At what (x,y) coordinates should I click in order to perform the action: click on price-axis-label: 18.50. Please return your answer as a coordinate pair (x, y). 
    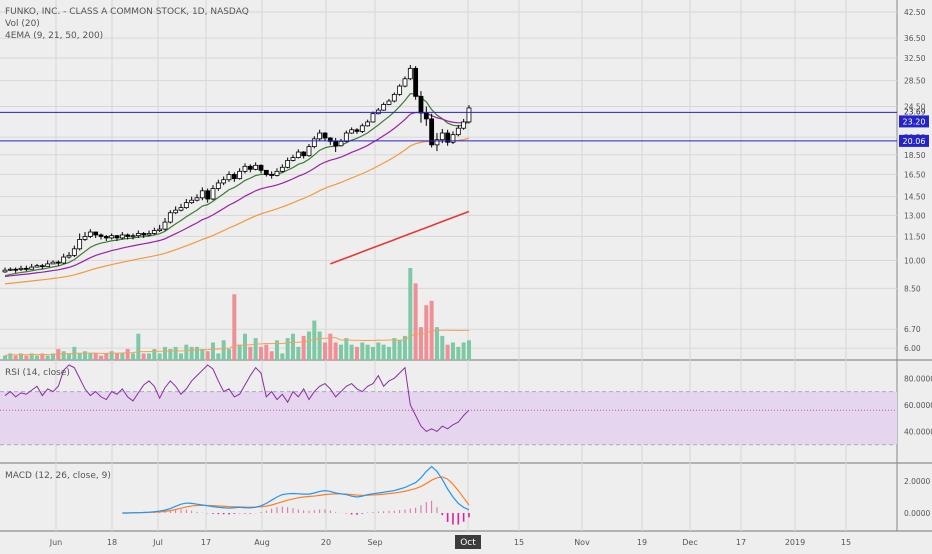
    Looking at the image, I should click on (915, 155).